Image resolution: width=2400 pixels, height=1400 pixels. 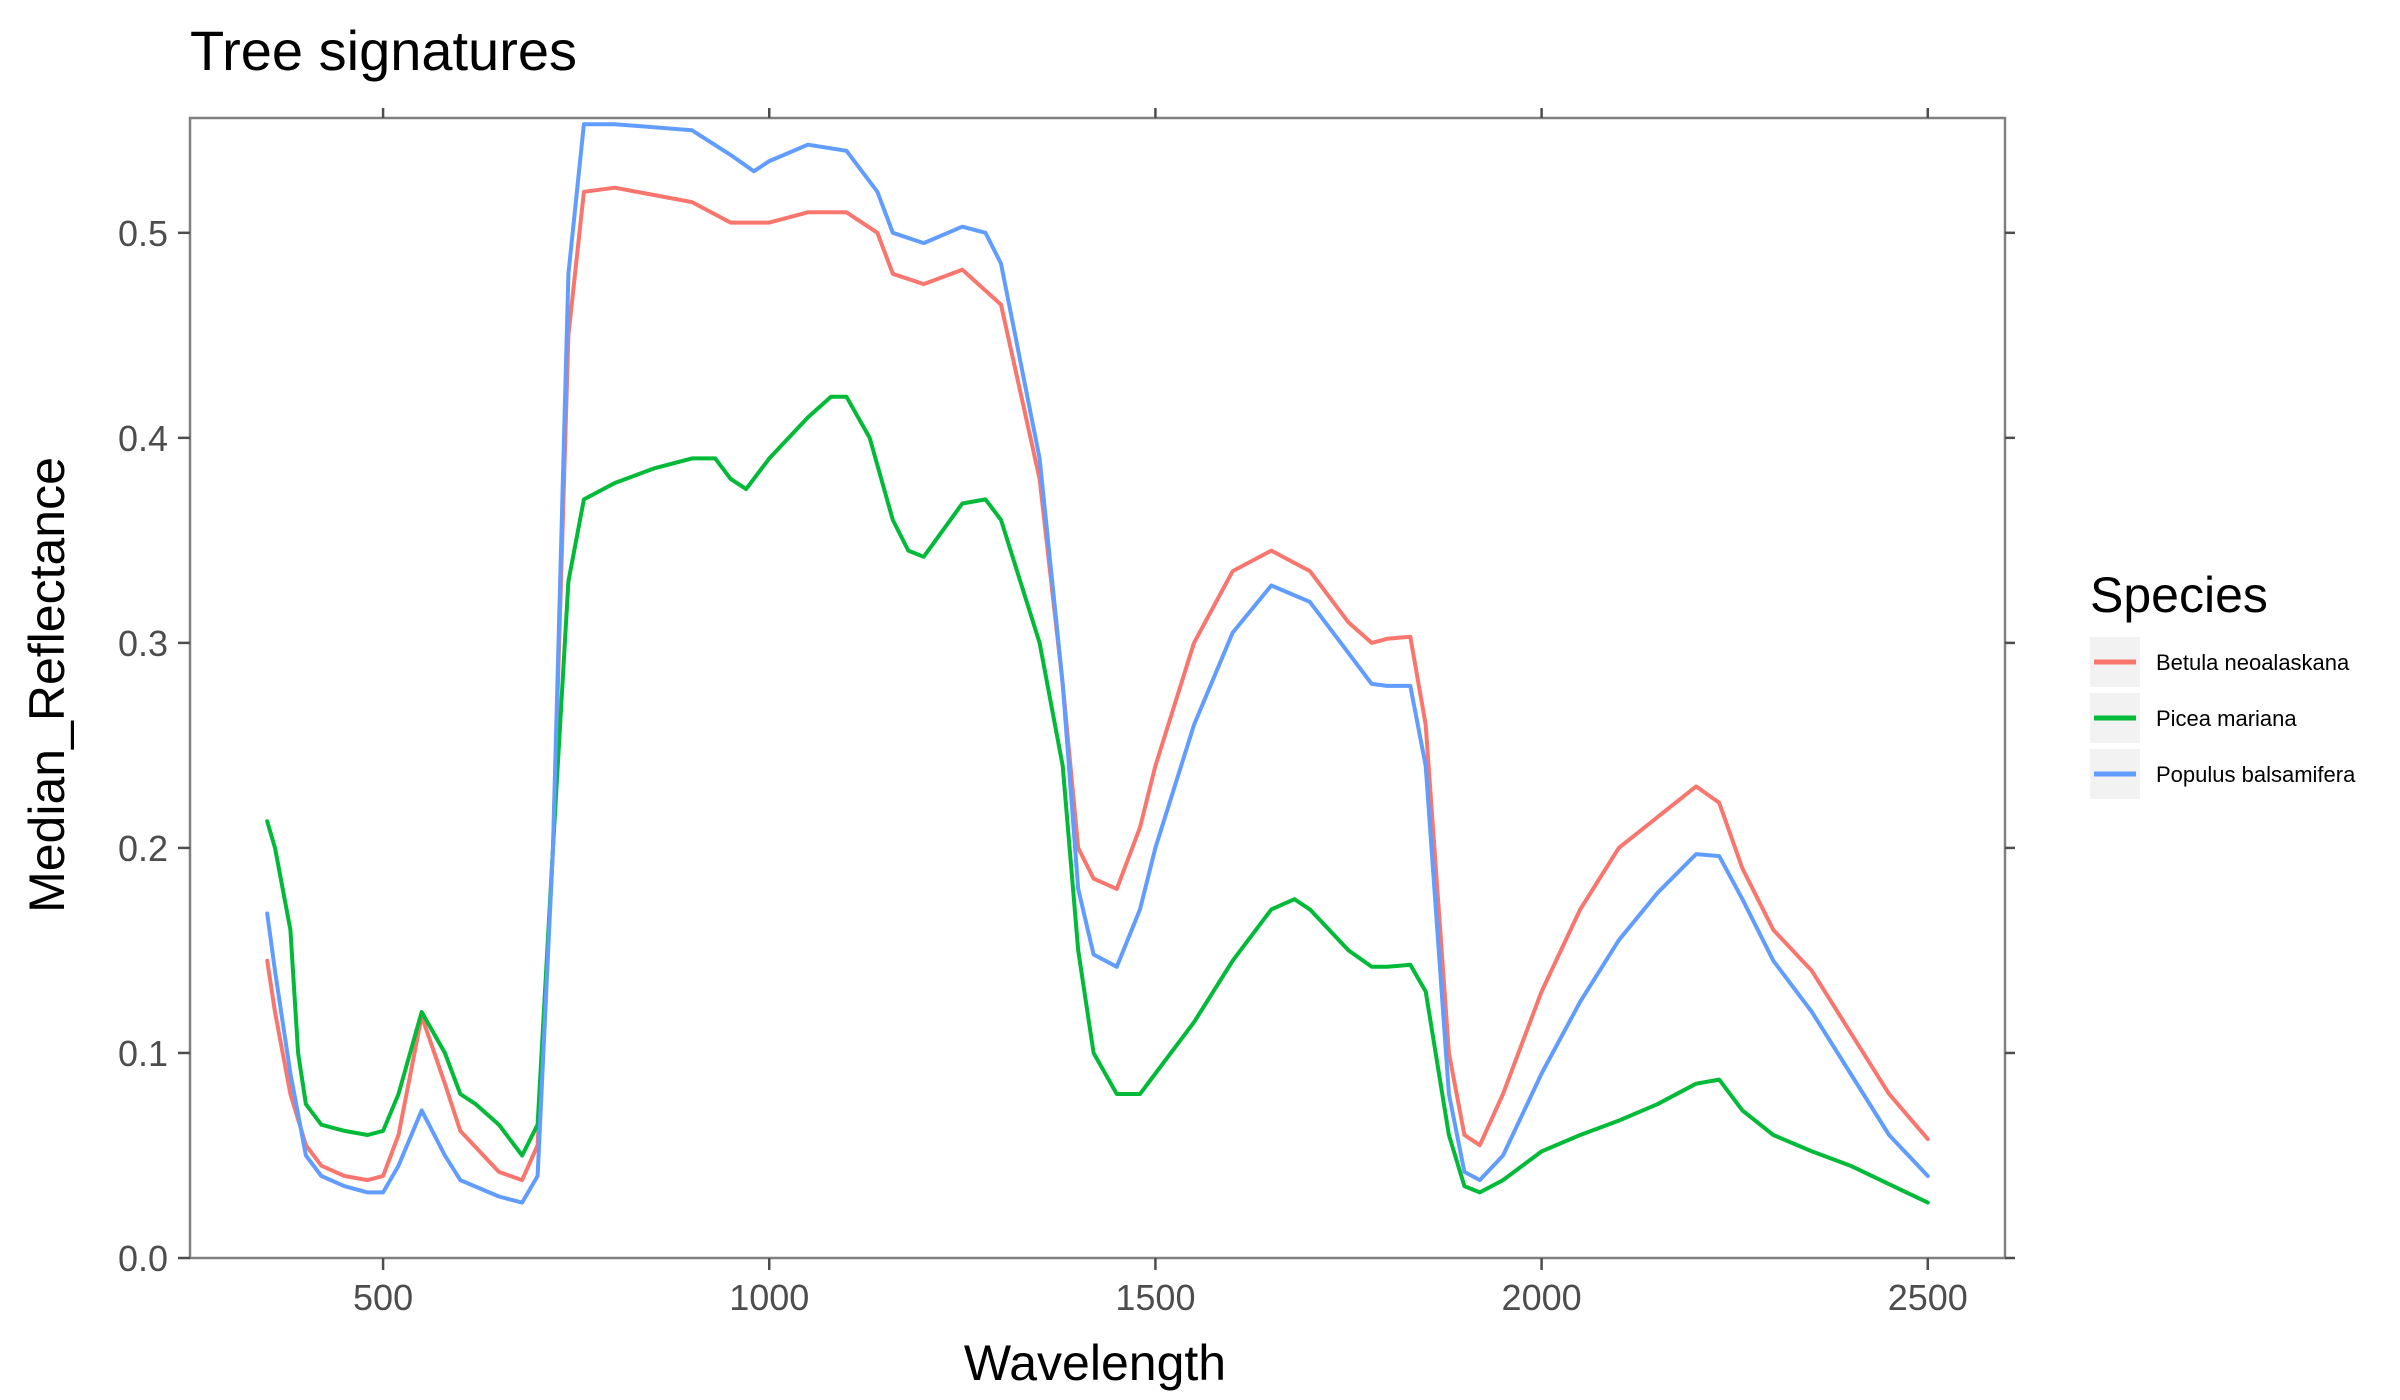 What do you see at coordinates (143, 438) in the screenshot?
I see `y-tick-label: 0.4` at bounding box center [143, 438].